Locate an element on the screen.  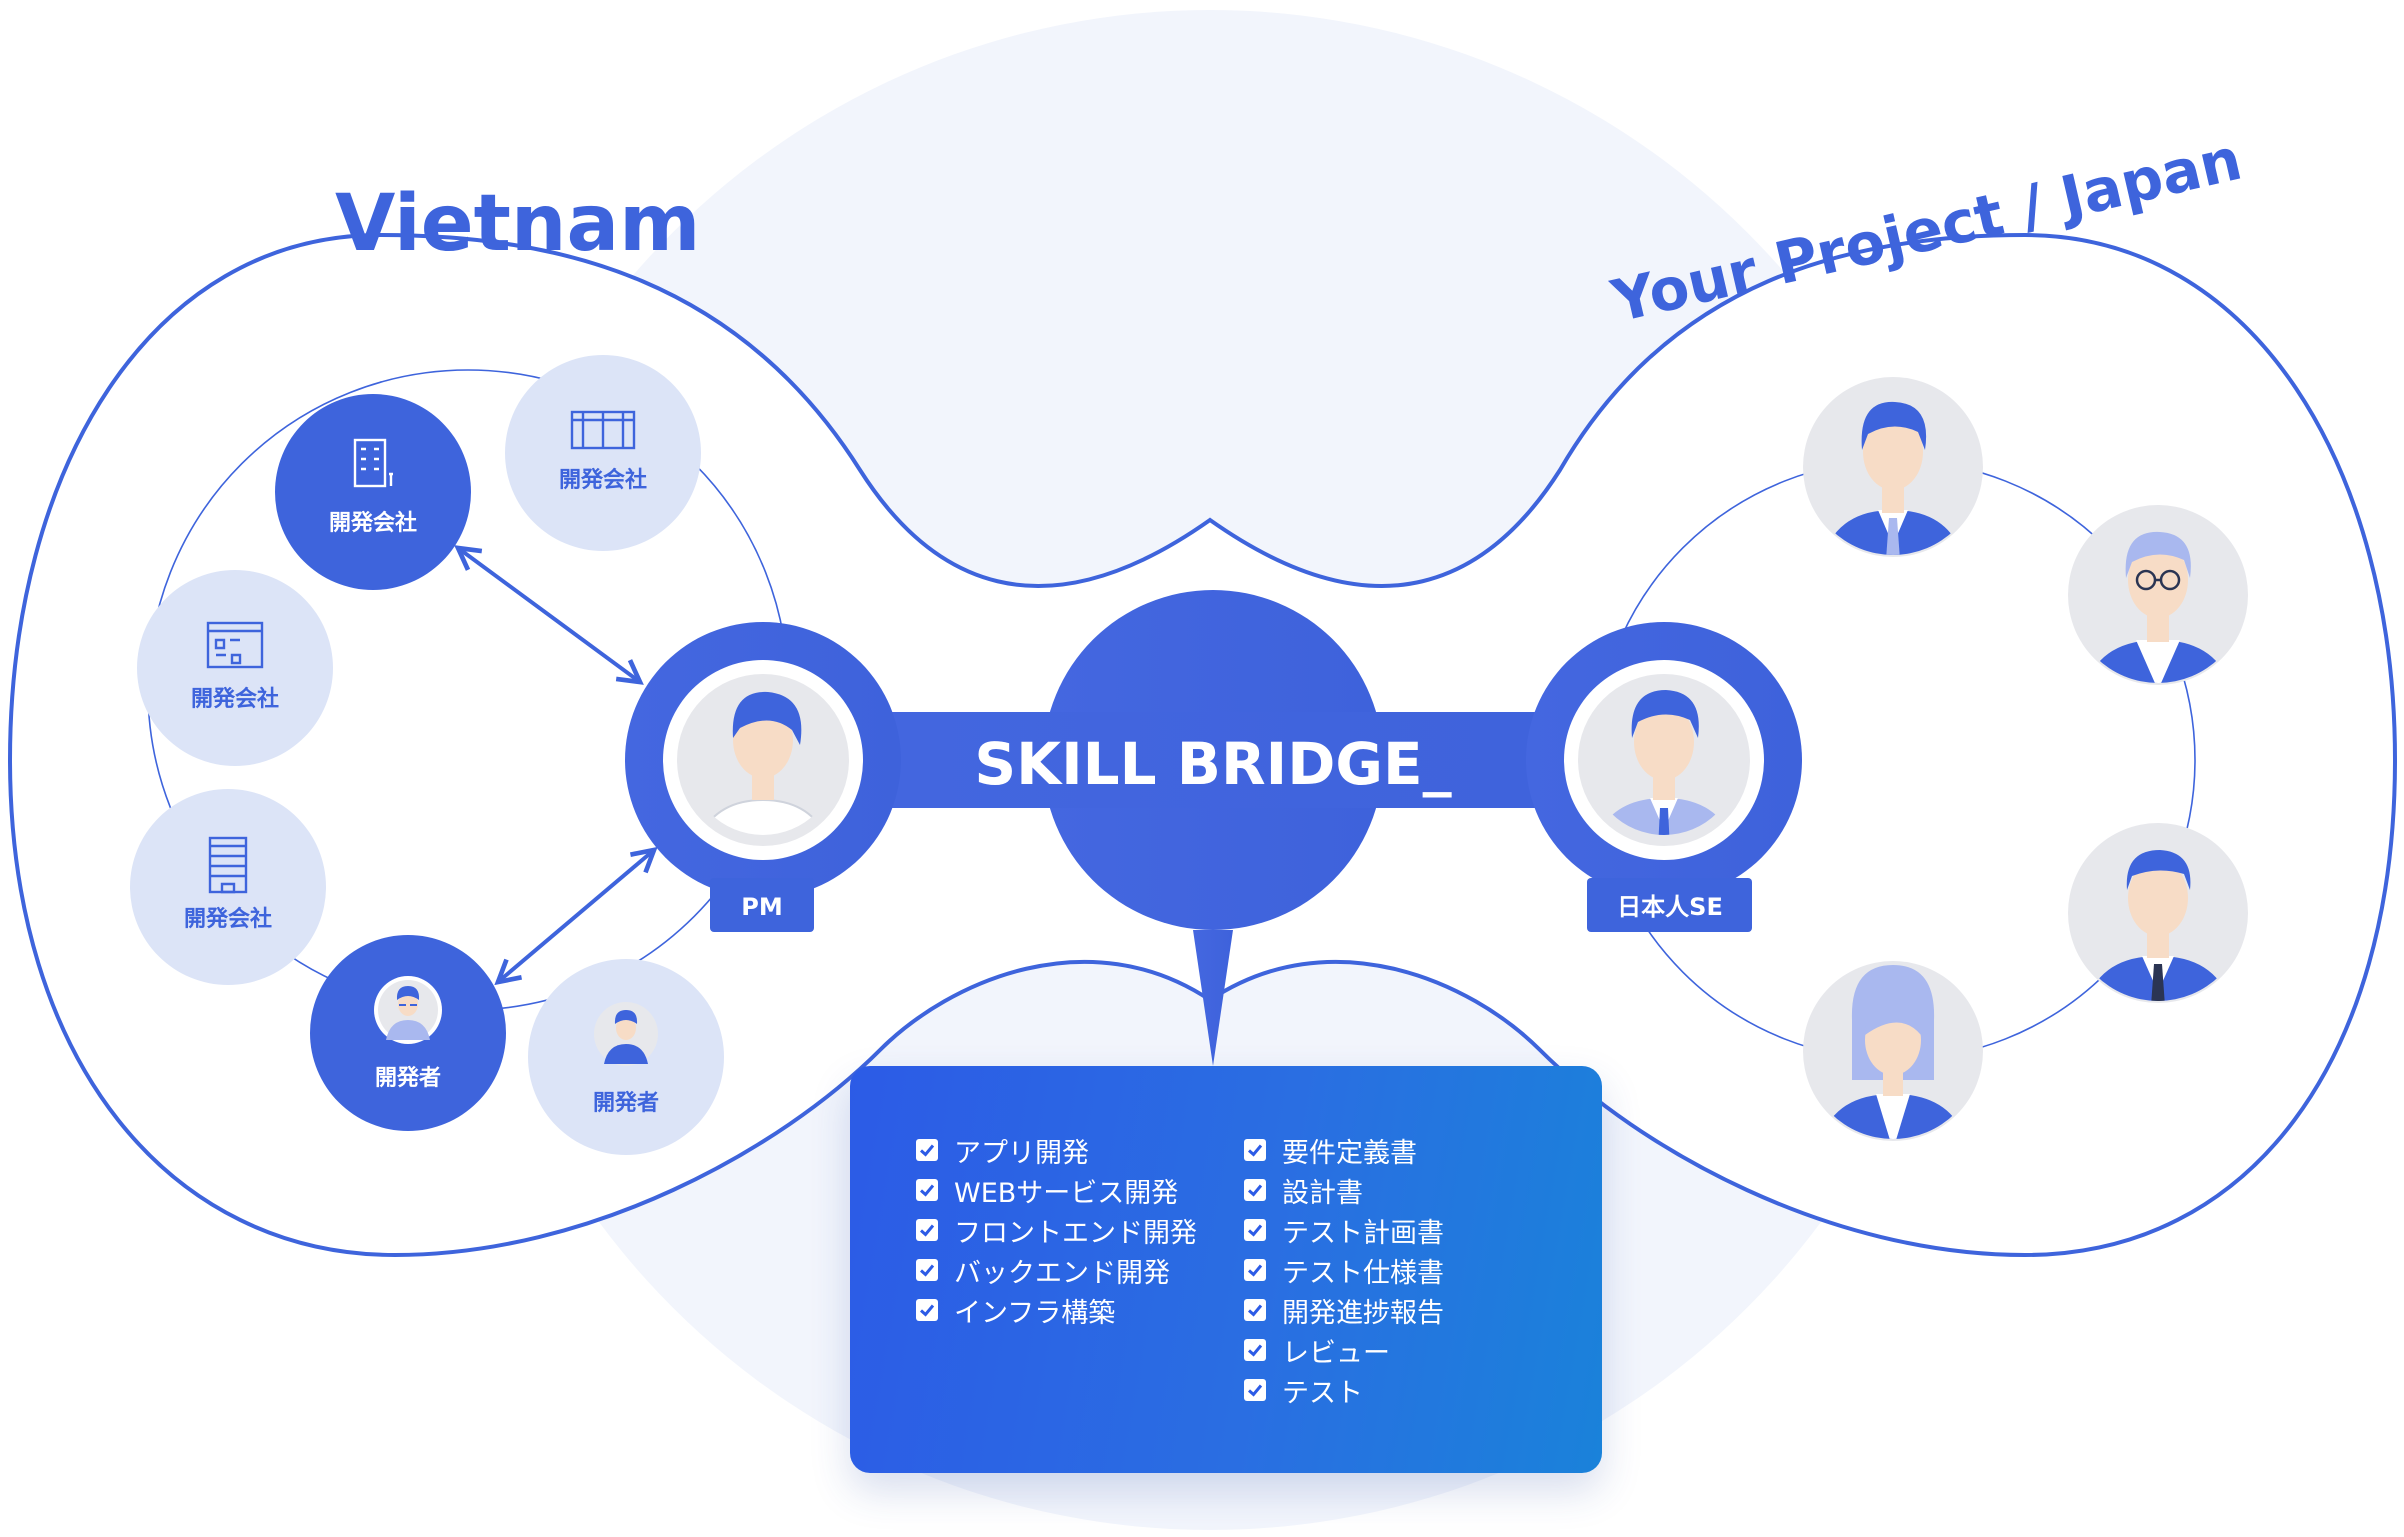
service-item: 開発進捗報告 is located at coordinates (1344, 1310).